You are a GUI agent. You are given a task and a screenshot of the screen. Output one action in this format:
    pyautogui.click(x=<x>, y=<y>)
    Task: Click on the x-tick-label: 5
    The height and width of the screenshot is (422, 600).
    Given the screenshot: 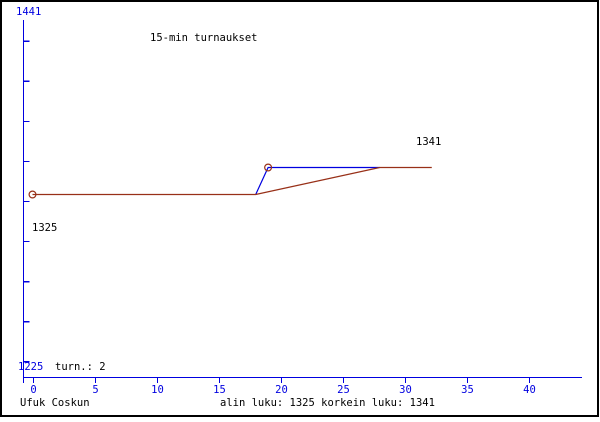 What is the action you would take?
    pyautogui.click(x=95, y=390)
    